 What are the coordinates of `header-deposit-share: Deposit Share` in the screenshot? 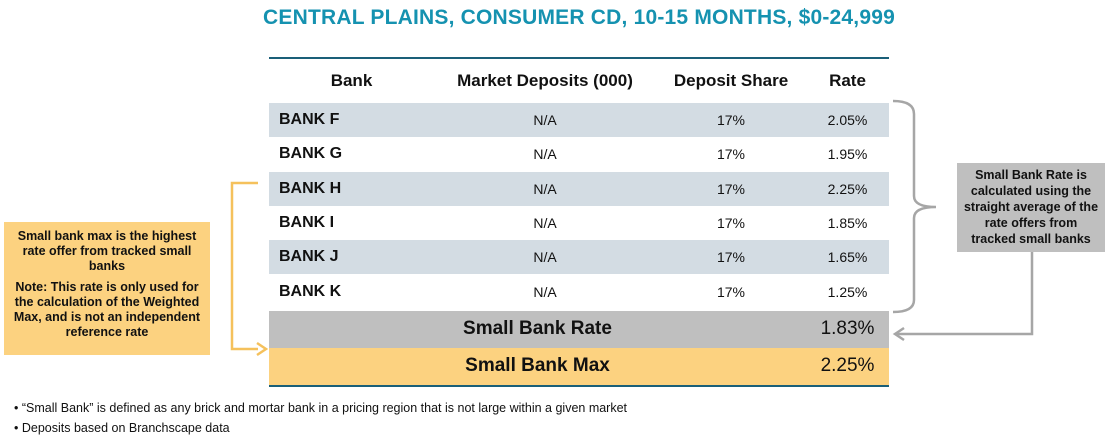 It's located at (731, 80).